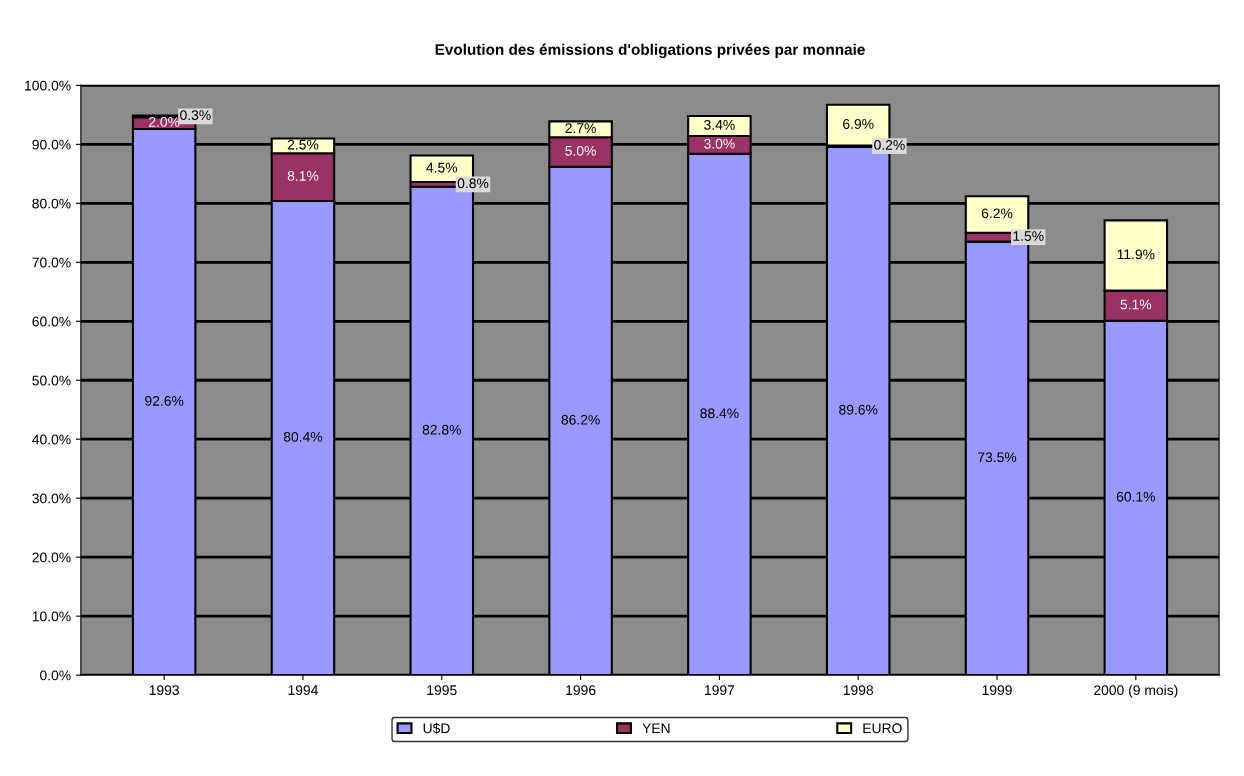  Describe the element at coordinates (720, 690) in the screenshot. I see `x-tick-label: 1997` at that location.